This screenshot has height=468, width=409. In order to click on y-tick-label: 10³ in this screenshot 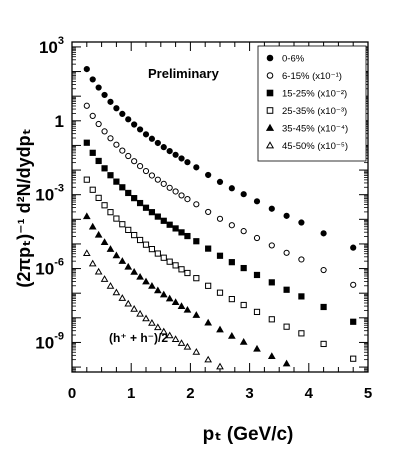, I will do `click(51, 46)`.